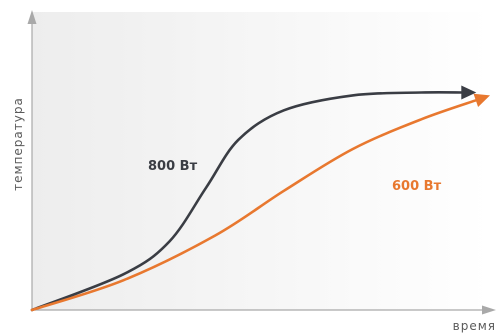  What do you see at coordinates (32, 17) in the screenshot?
I see `y-axis-arrow-icon` at bounding box center [32, 17].